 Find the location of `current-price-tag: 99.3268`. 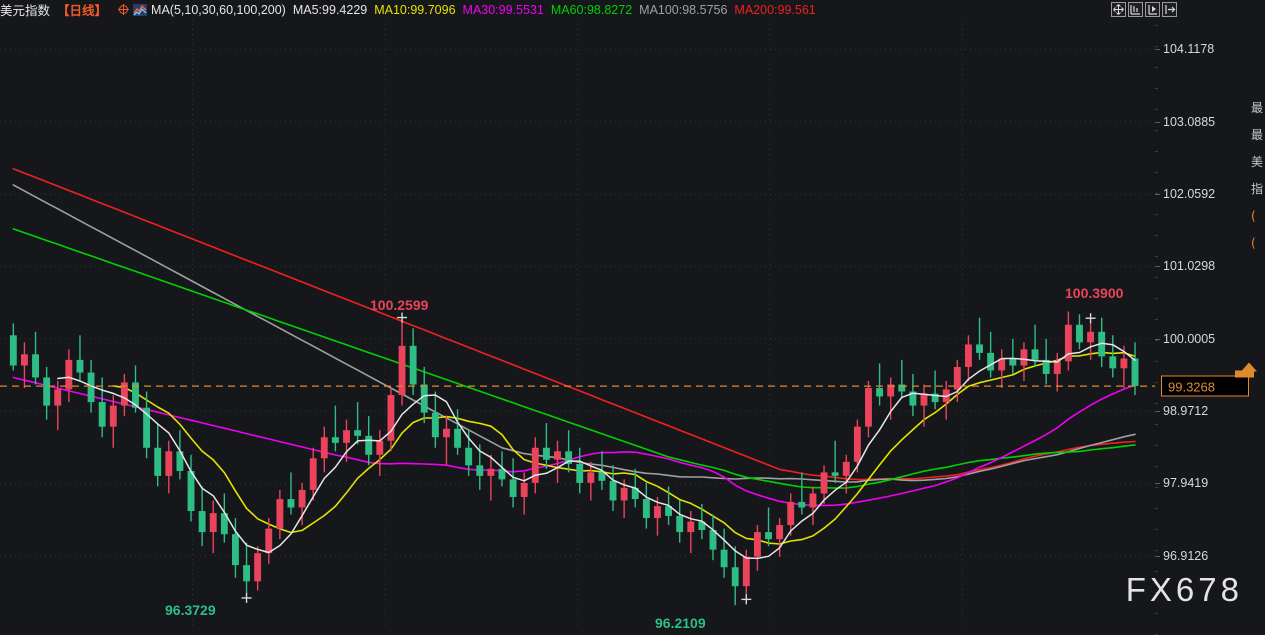

current-price-tag: 99.3268 is located at coordinates (1205, 386).